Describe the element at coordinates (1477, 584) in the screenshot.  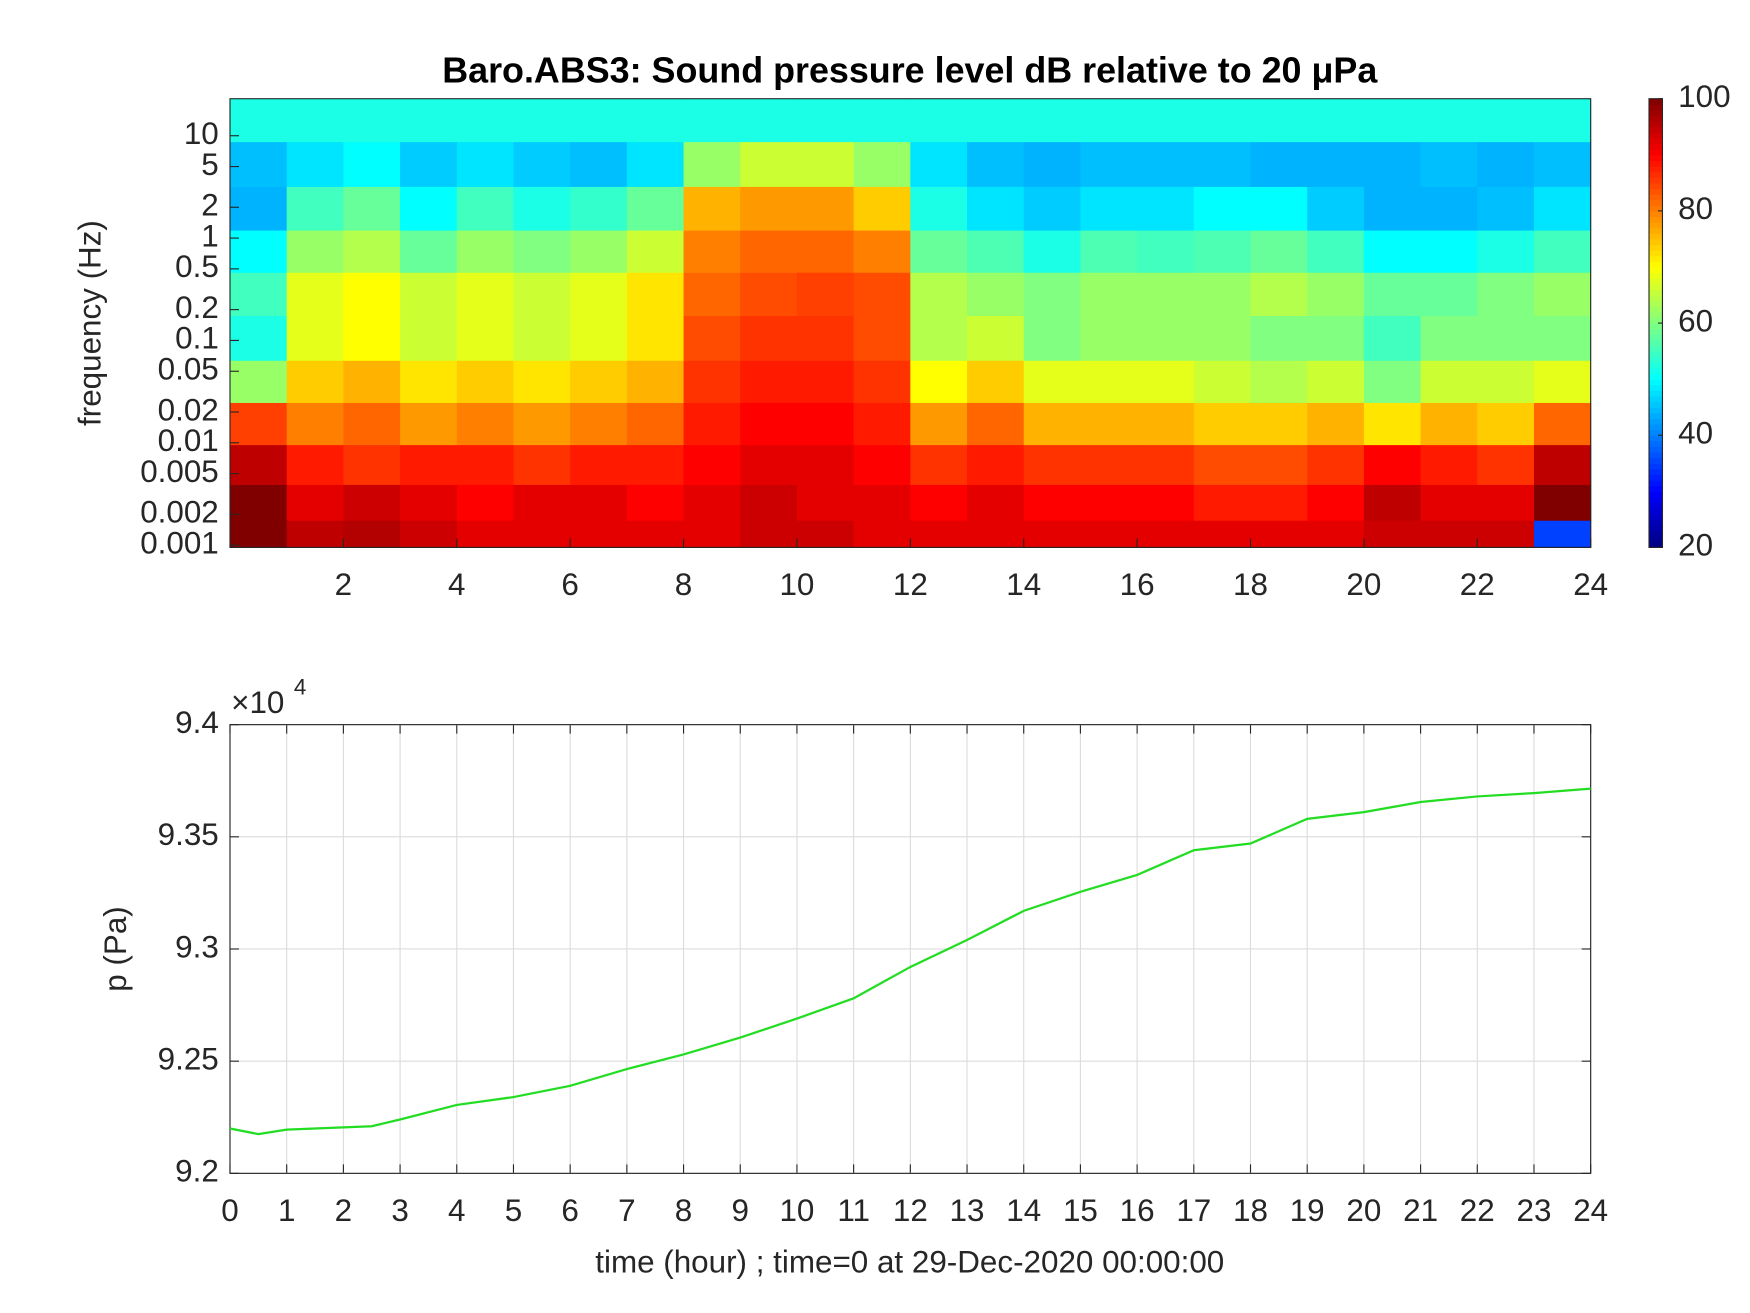
I see `x-tick-label: 22` at that location.